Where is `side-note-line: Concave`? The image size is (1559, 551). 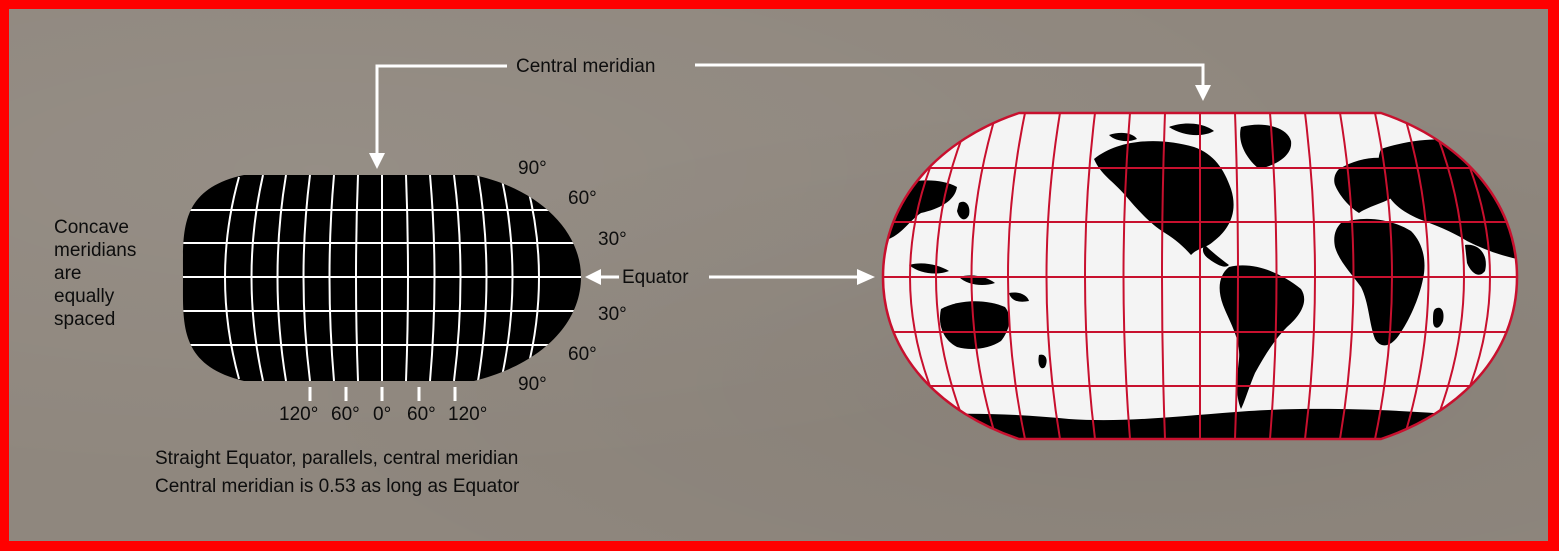
side-note-line: Concave is located at coordinates (91, 227).